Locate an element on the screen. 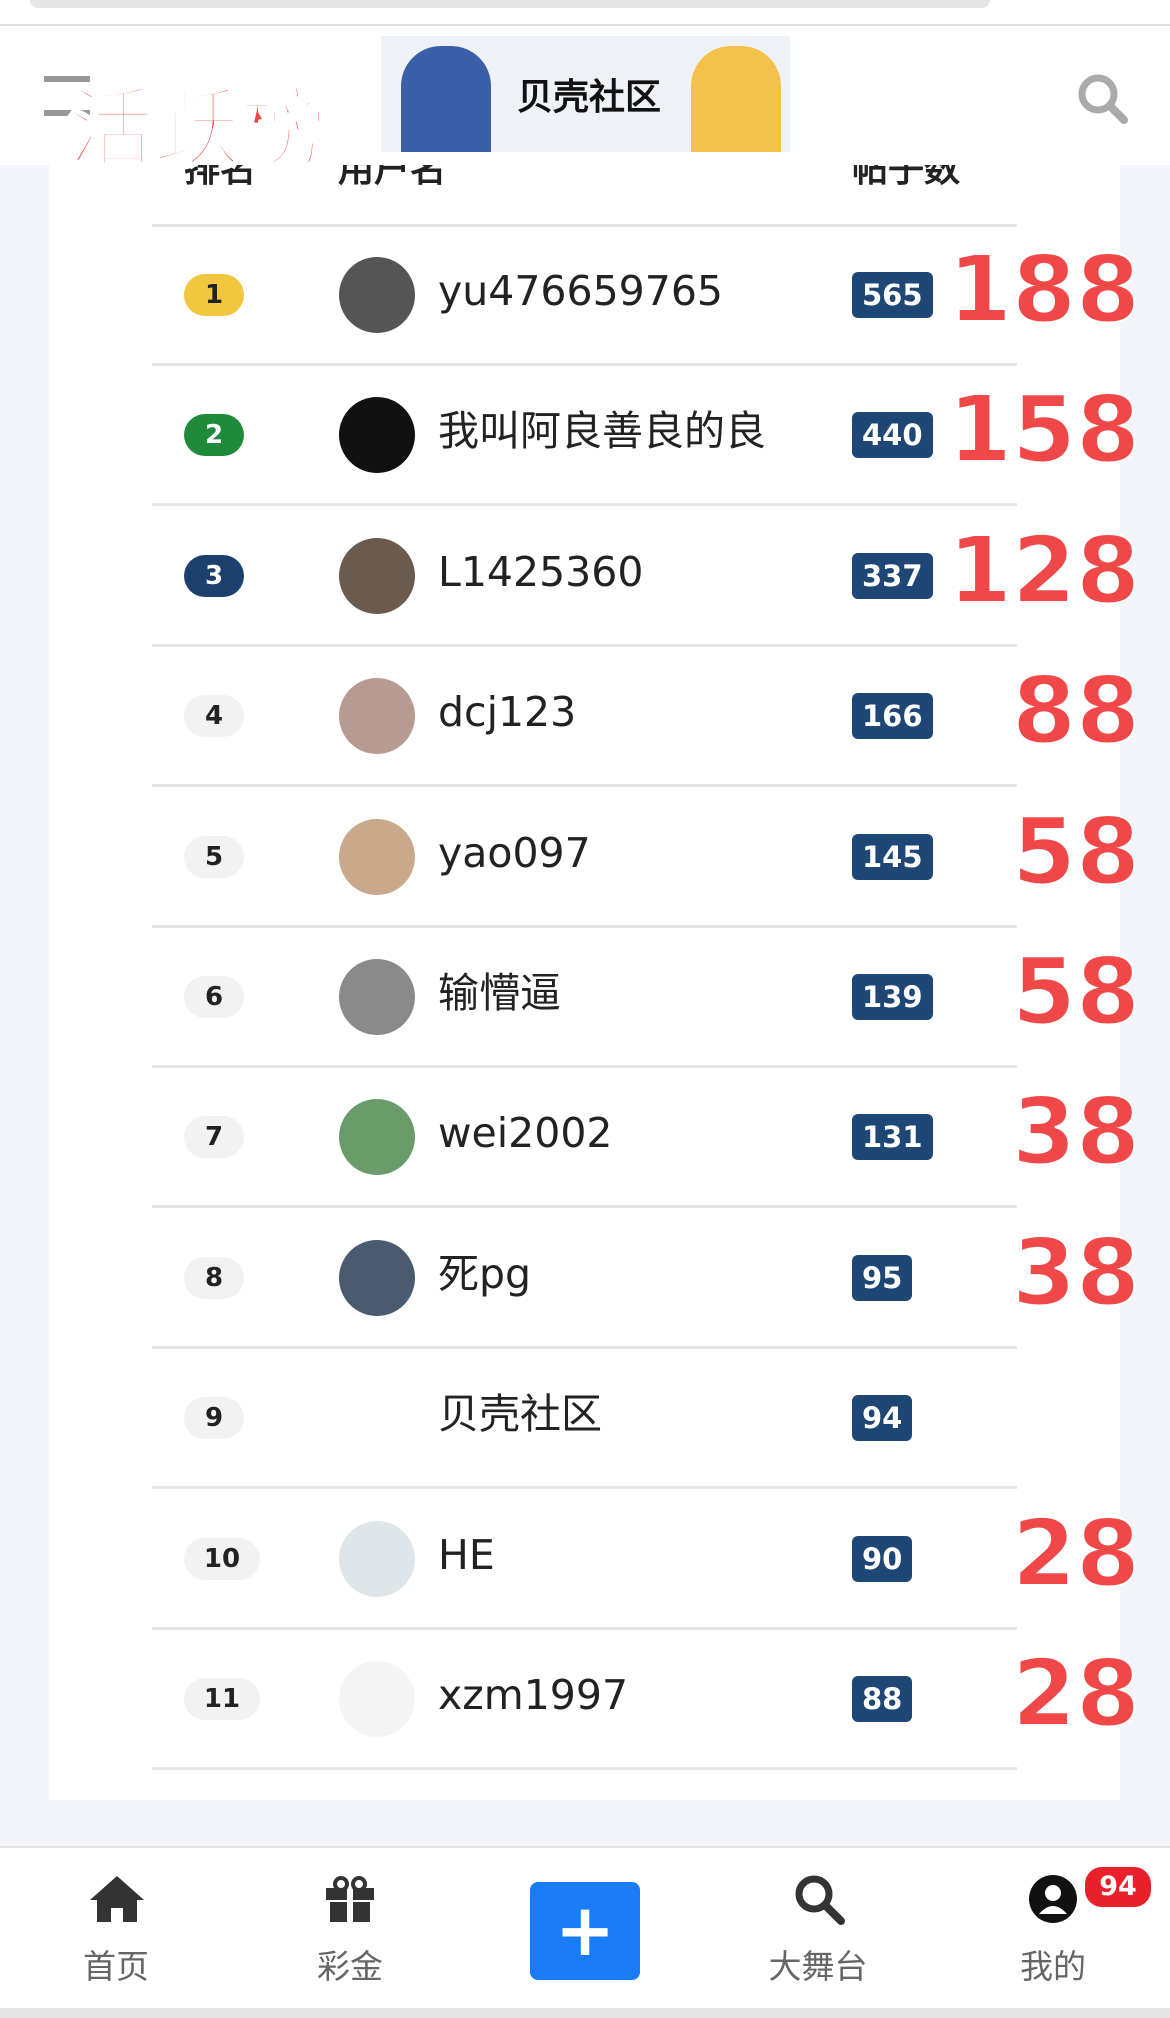 The image size is (1170, 2018). rank-badge: 5 is located at coordinates (214, 856).